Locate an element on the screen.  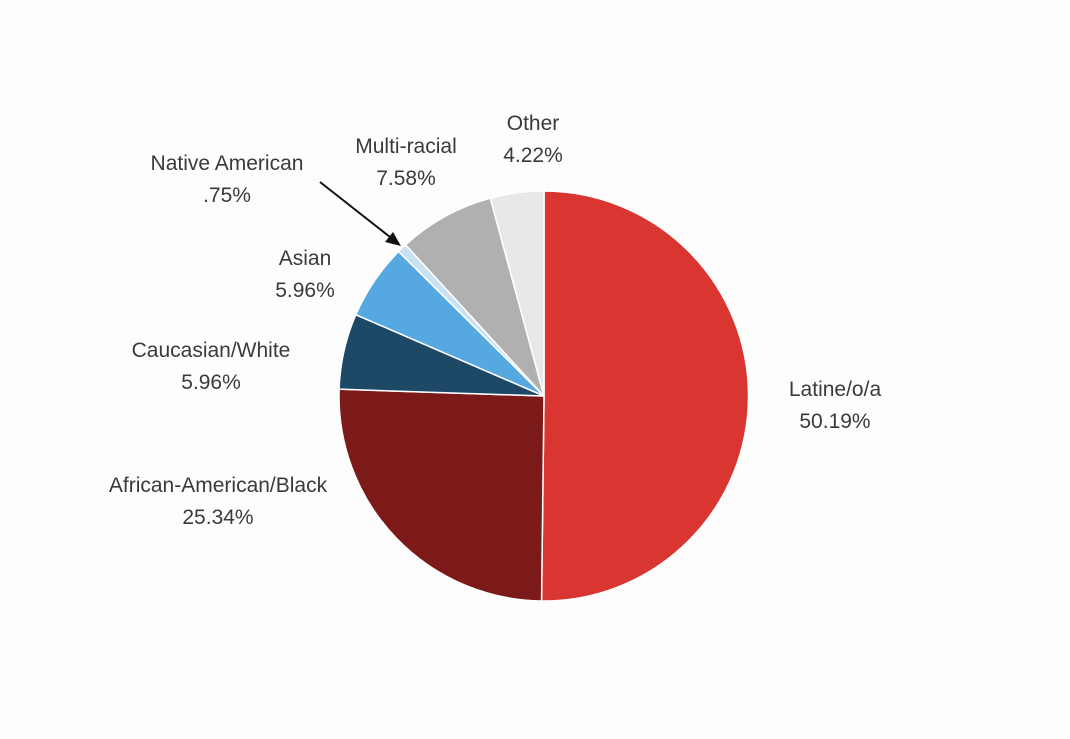
label-asian: Asian is located at coordinates (305, 258).